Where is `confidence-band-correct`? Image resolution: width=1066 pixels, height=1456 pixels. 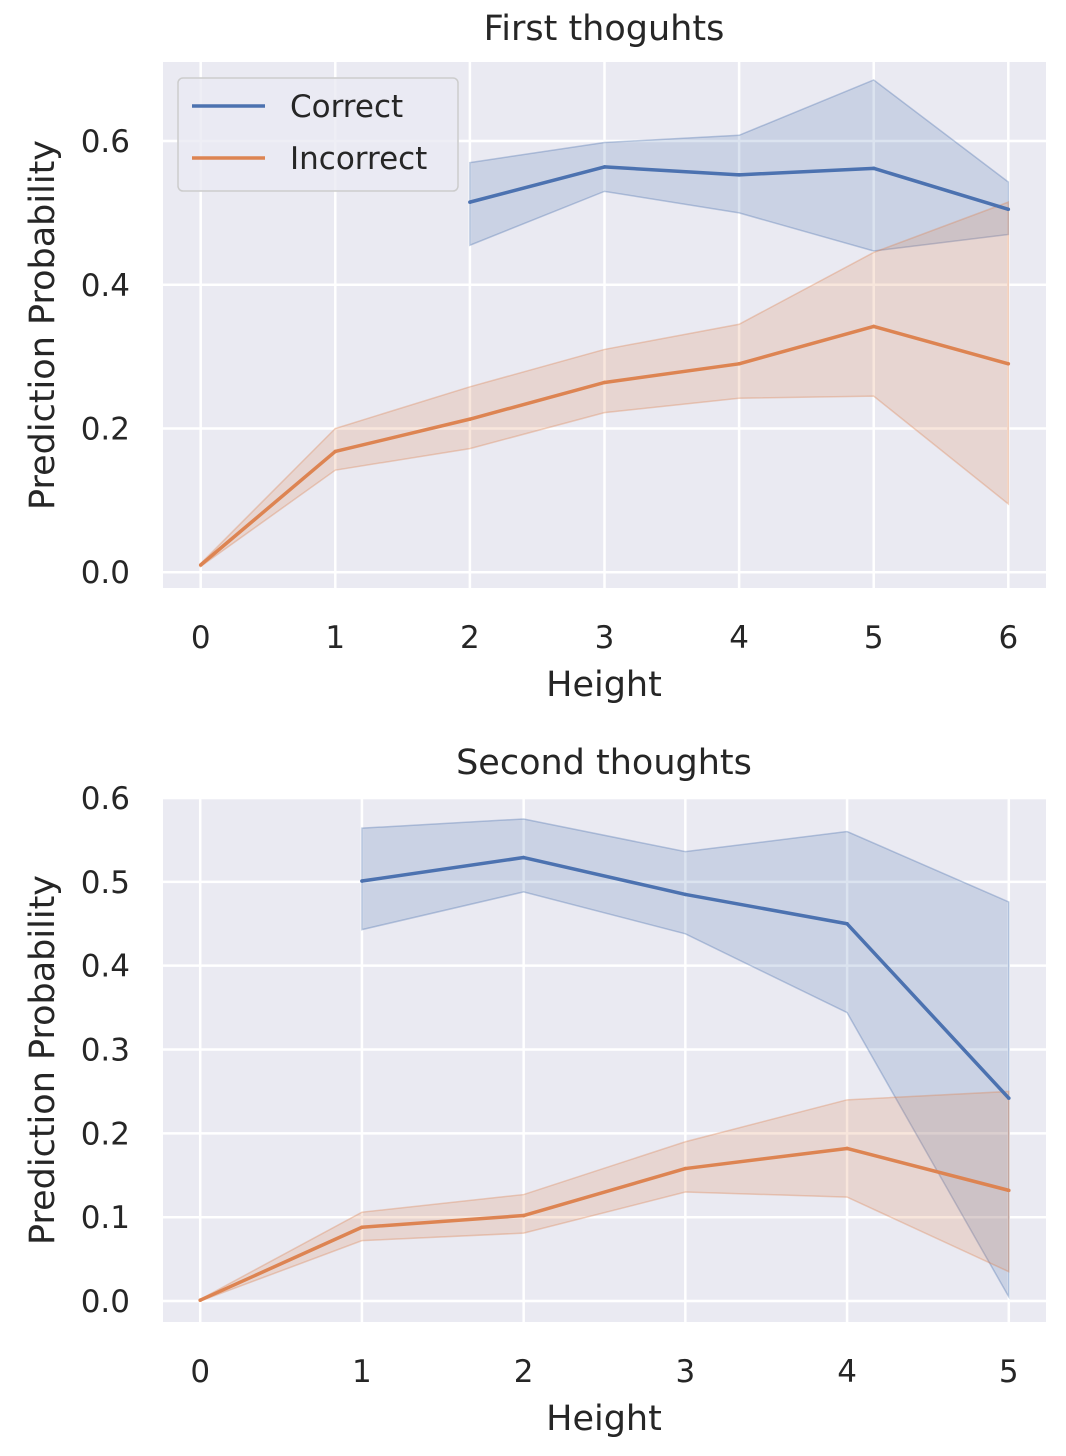 confidence-band-correct is located at coordinates (739, 165).